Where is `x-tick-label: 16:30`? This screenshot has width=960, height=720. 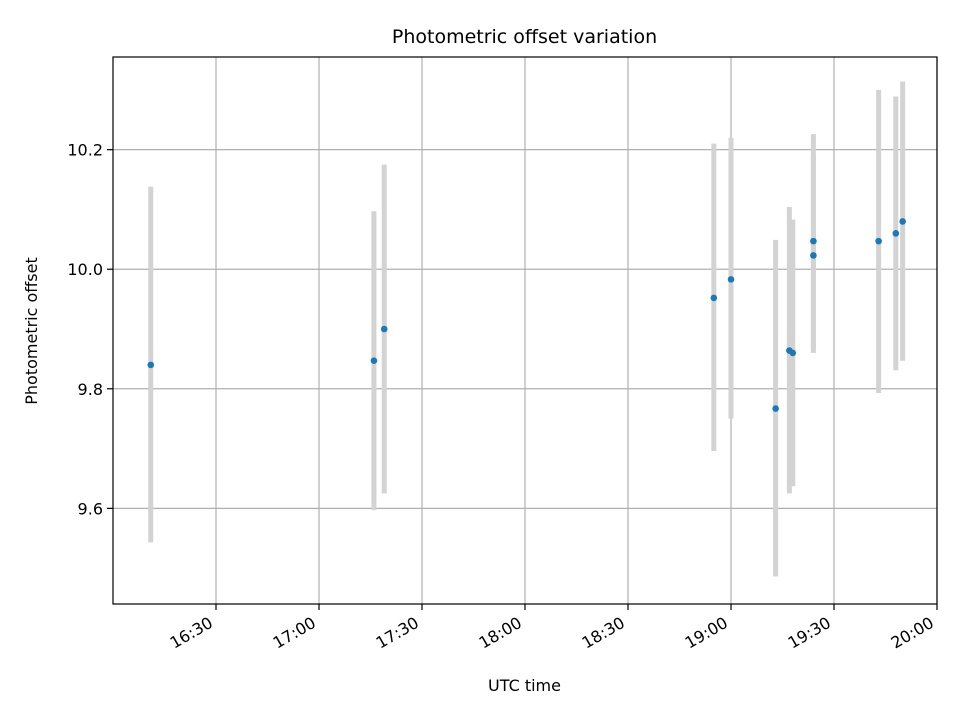 x-tick-label: 16:30 is located at coordinates (191, 633).